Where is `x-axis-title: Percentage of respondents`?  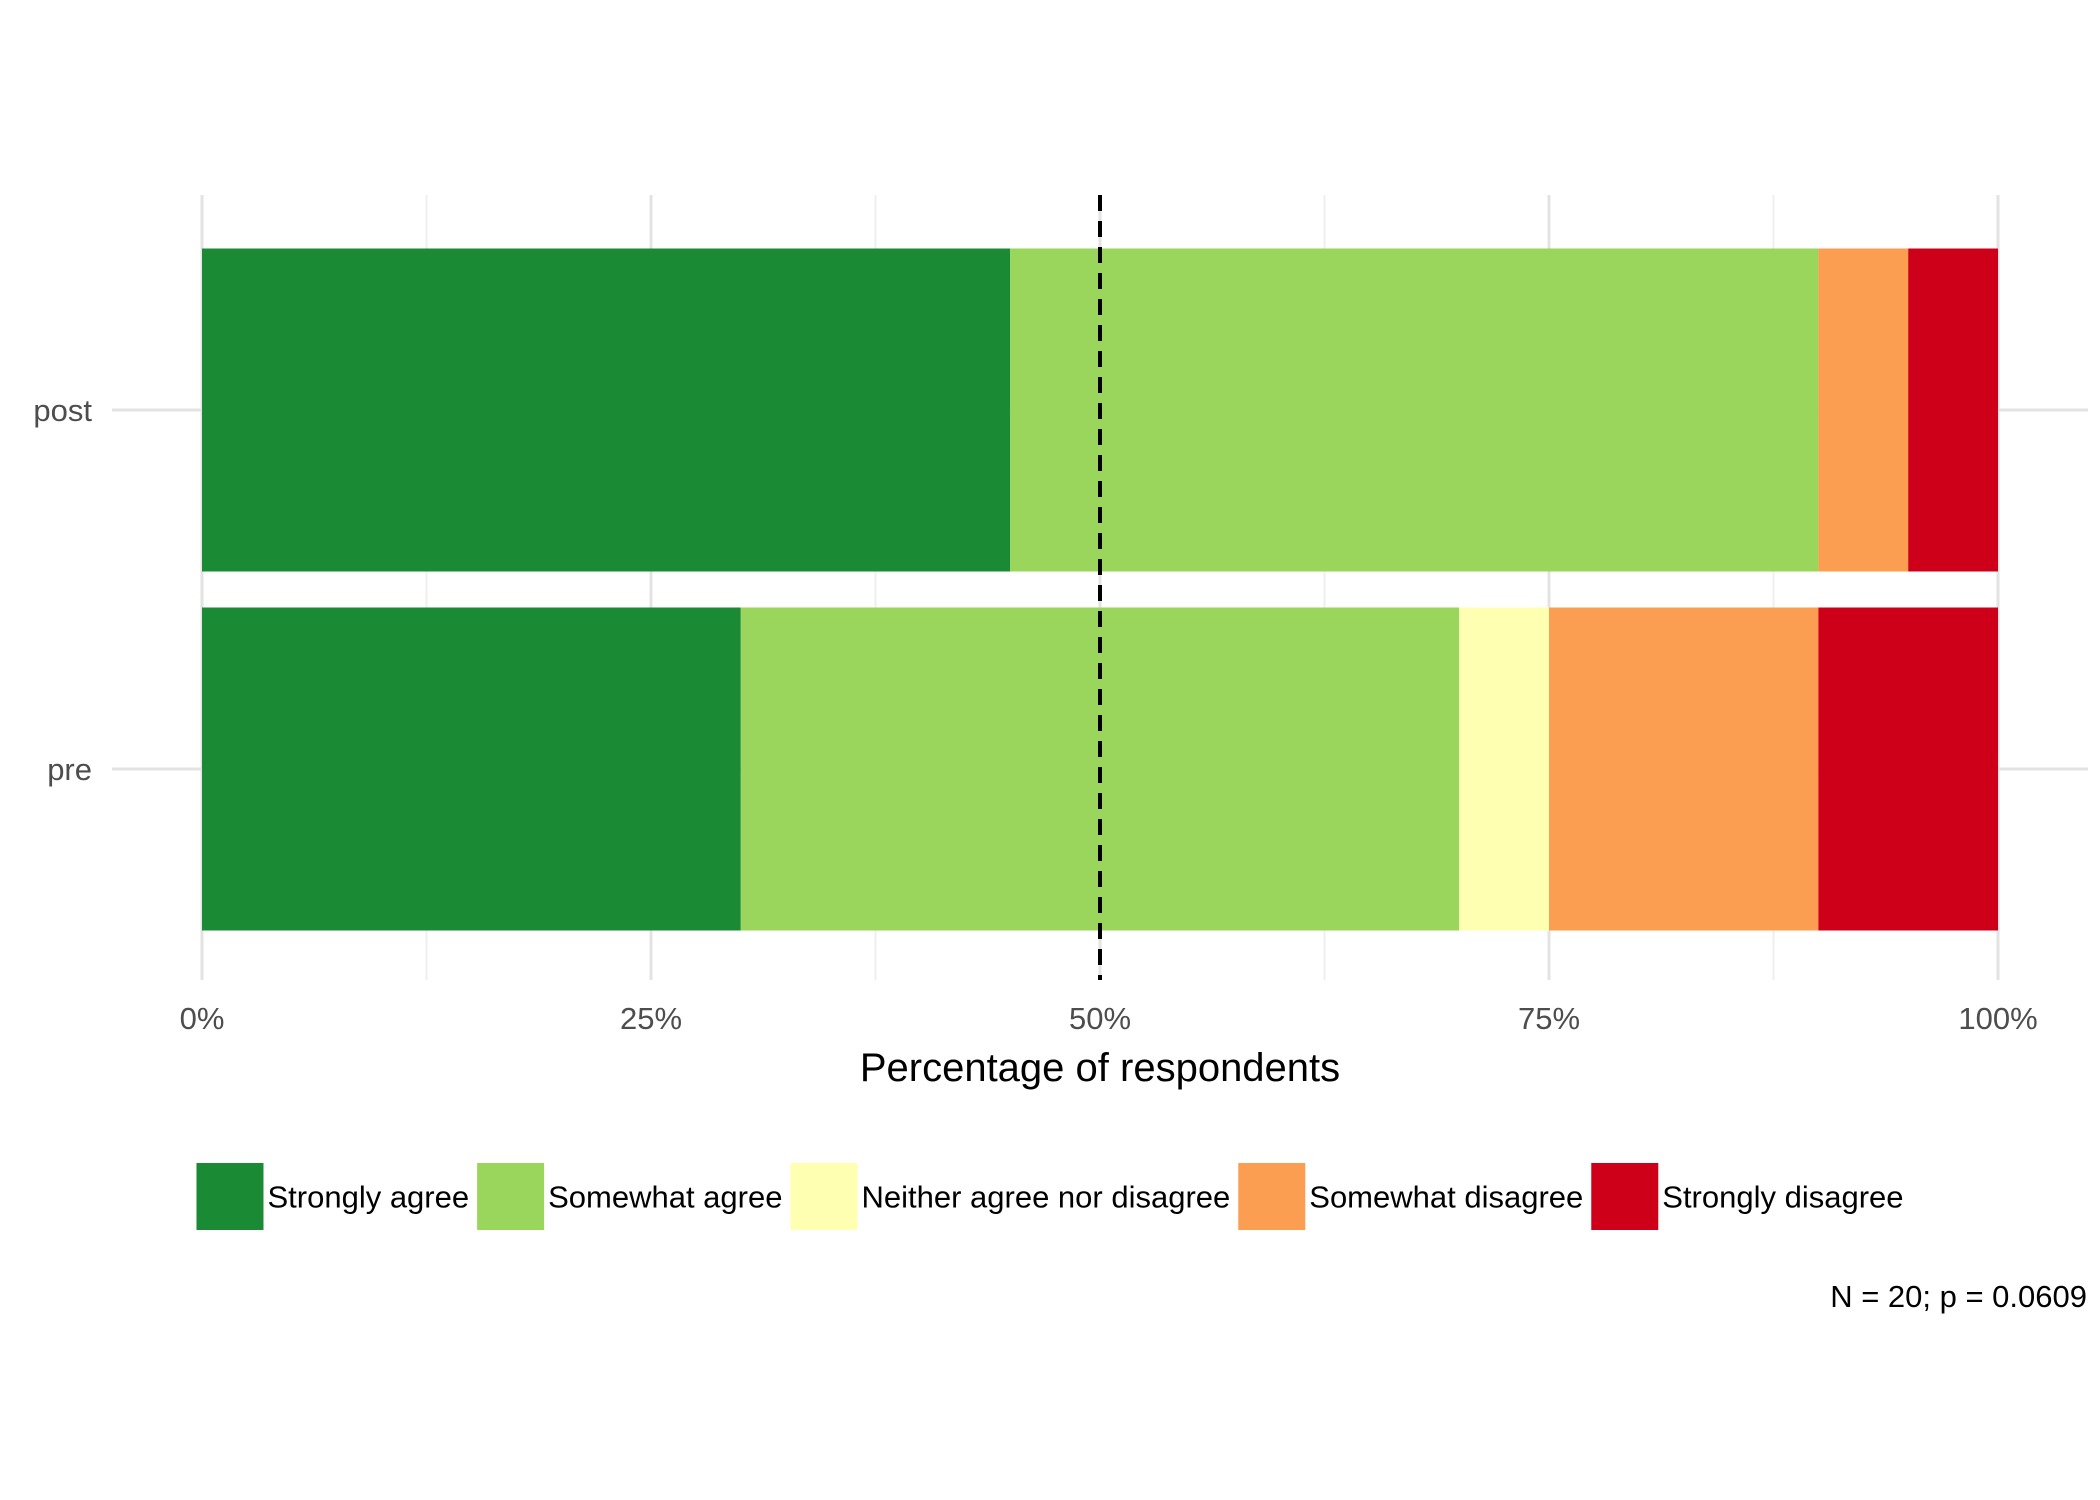
x-axis-title: Percentage of respondents is located at coordinates (1100, 1068).